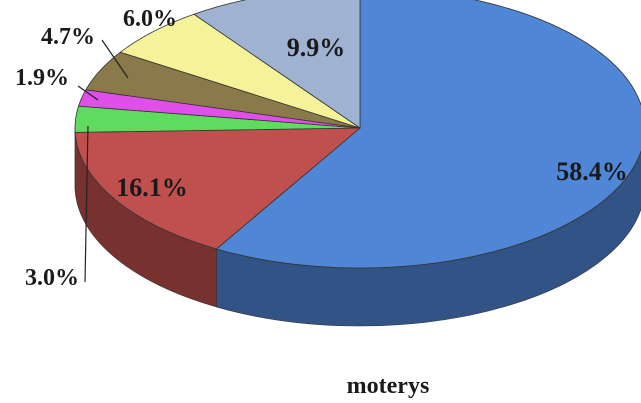  I want to click on slice-label-0: 58.4%, so click(592, 171).